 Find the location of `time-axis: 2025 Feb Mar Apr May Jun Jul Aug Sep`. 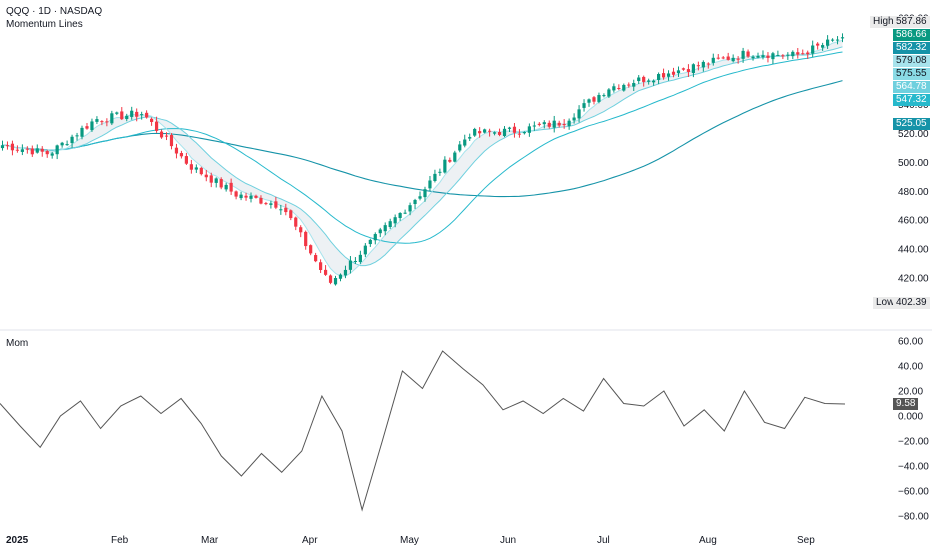

time-axis: 2025 Feb Mar Apr May Jun Jul Aug Sep is located at coordinates (410, 540).